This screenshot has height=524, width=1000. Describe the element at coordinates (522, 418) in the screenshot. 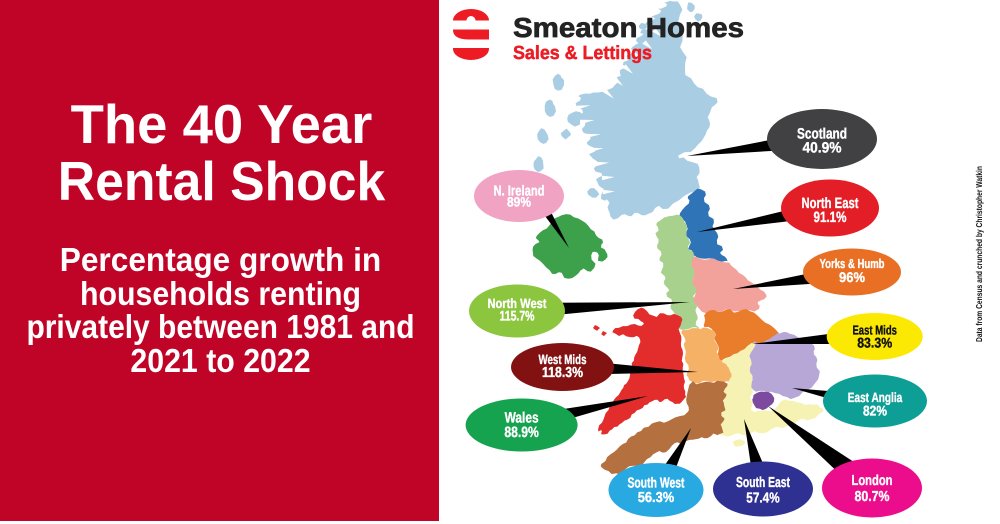

I see `svg-text: Wales` at that location.